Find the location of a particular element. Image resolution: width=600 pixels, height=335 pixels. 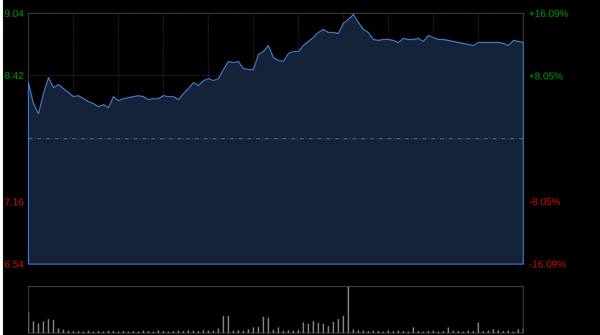

y2-tick-label: +8.05% is located at coordinates (546, 76).